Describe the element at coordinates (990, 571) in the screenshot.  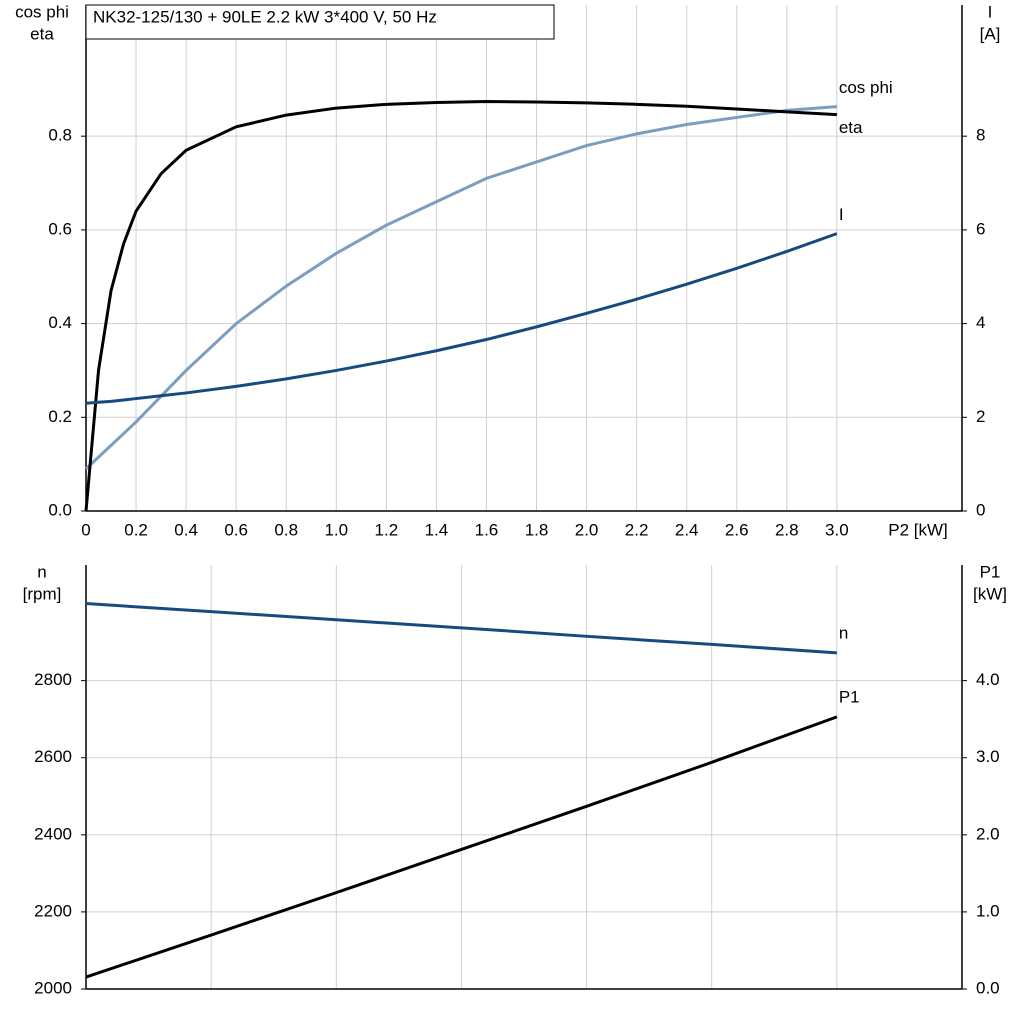
I see `y2-axis-label: P1` at that location.